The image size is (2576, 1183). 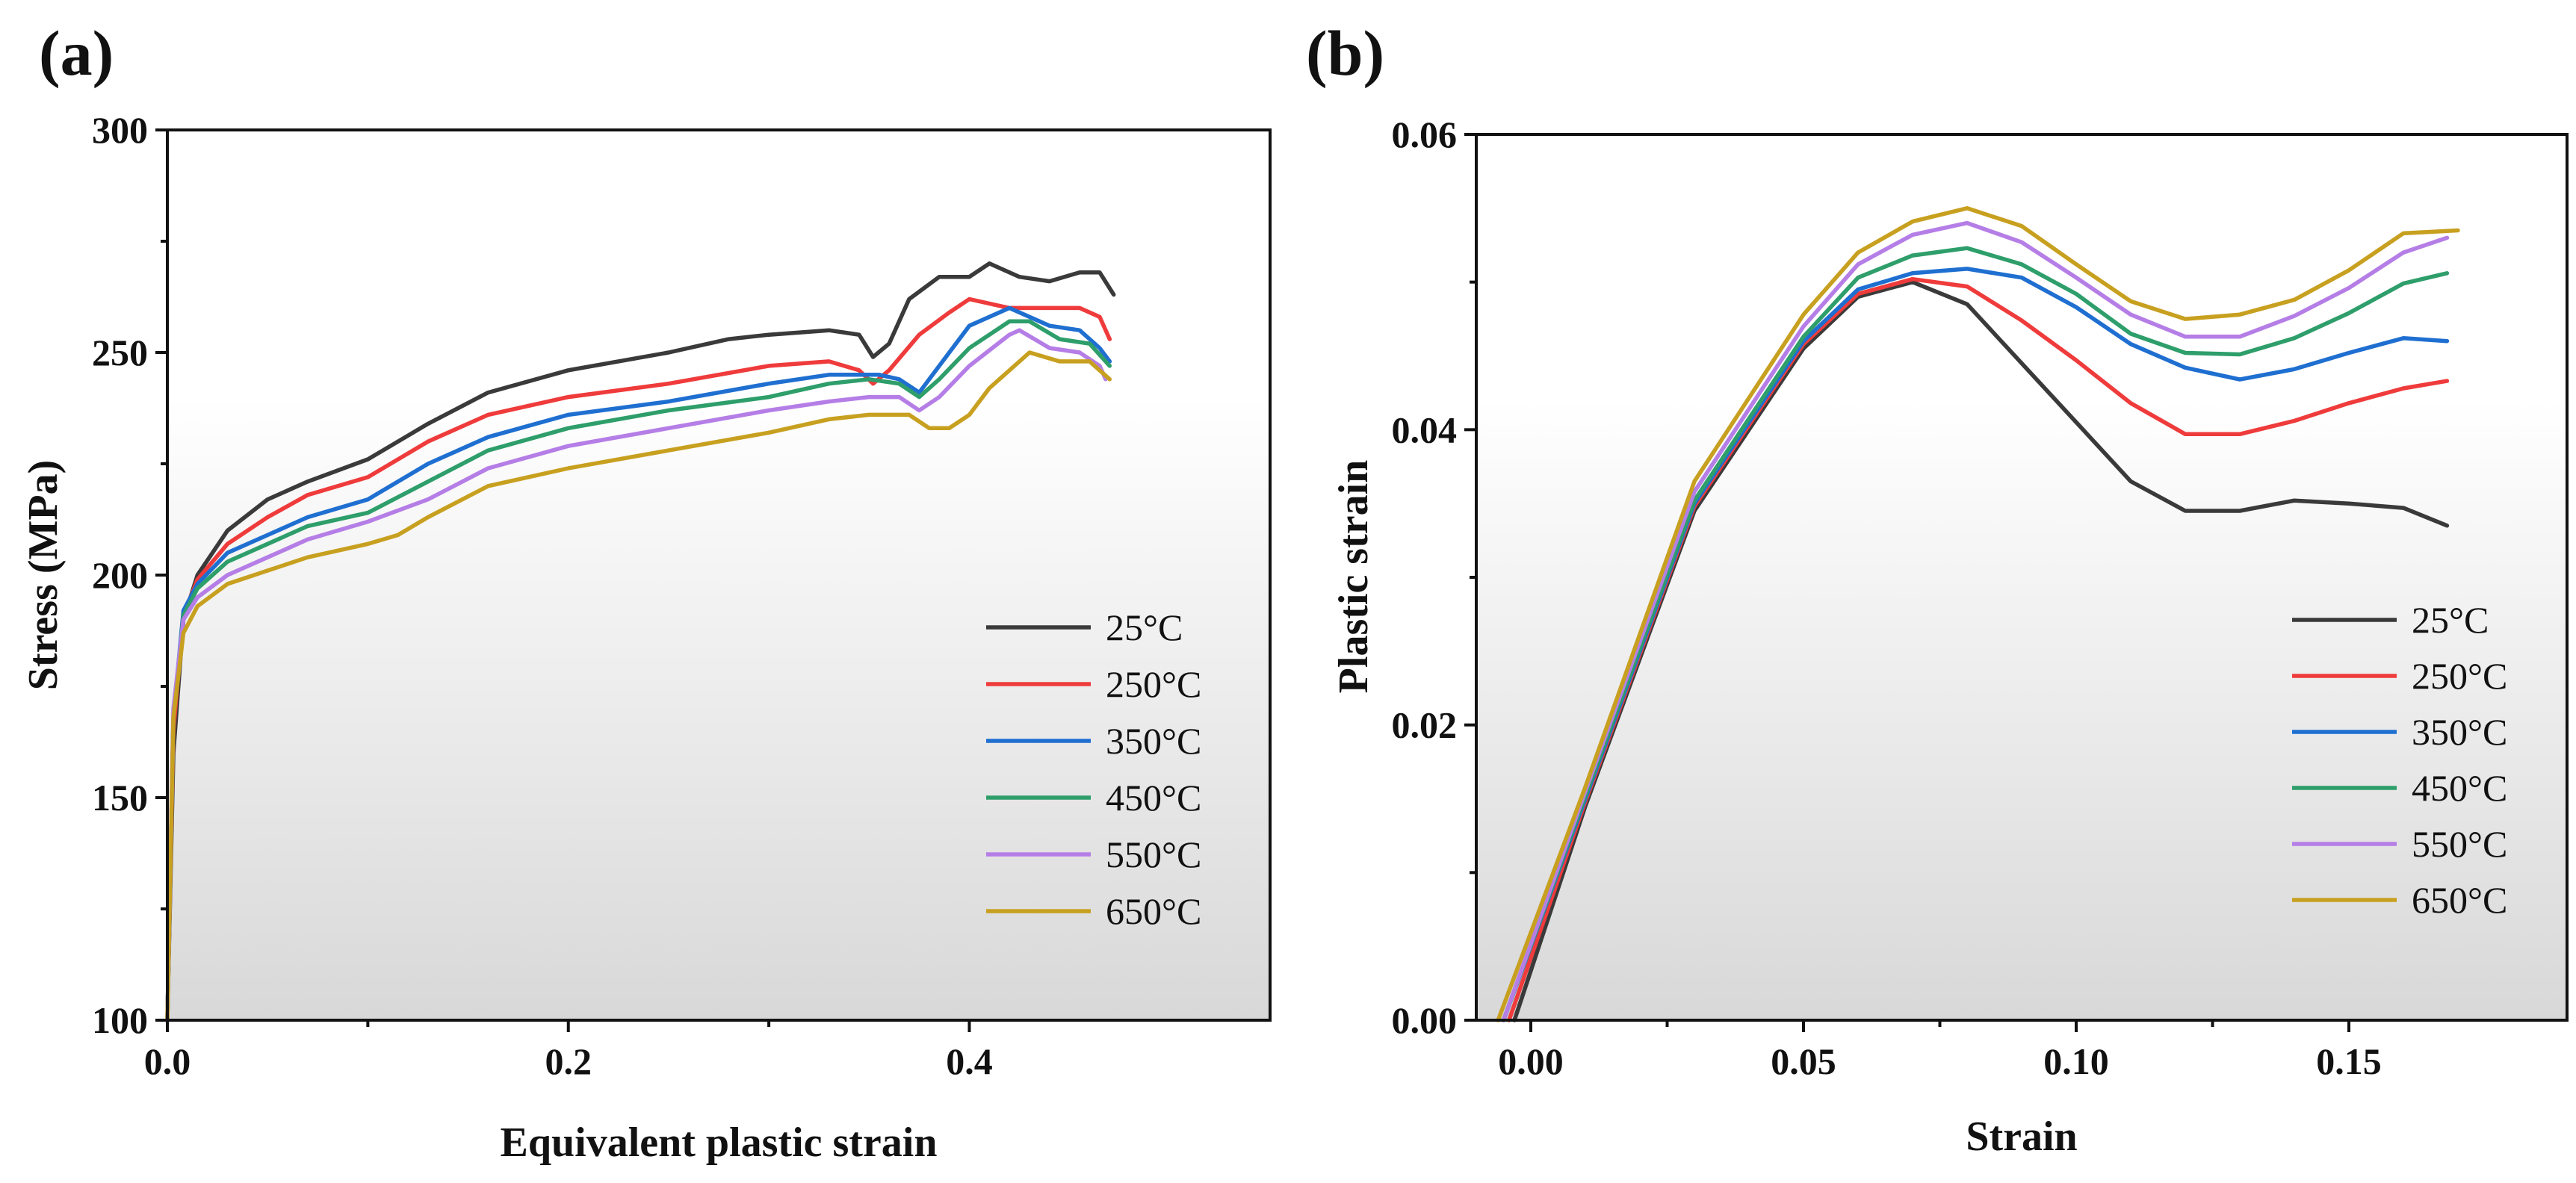 I want to click on y-tick-label-a-0: 100, so click(x=120, y=1020).